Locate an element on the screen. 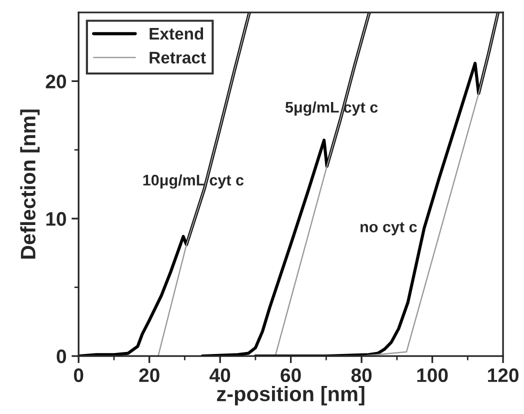 Image resolution: width=524 pixels, height=414 pixels. x-tick-label: 60 is located at coordinates (290, 375).